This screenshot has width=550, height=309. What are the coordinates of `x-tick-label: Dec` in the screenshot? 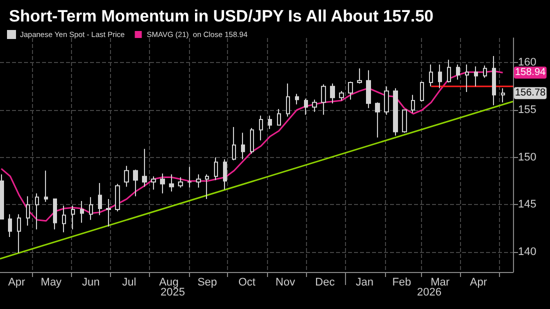 It's located at (325, 282).